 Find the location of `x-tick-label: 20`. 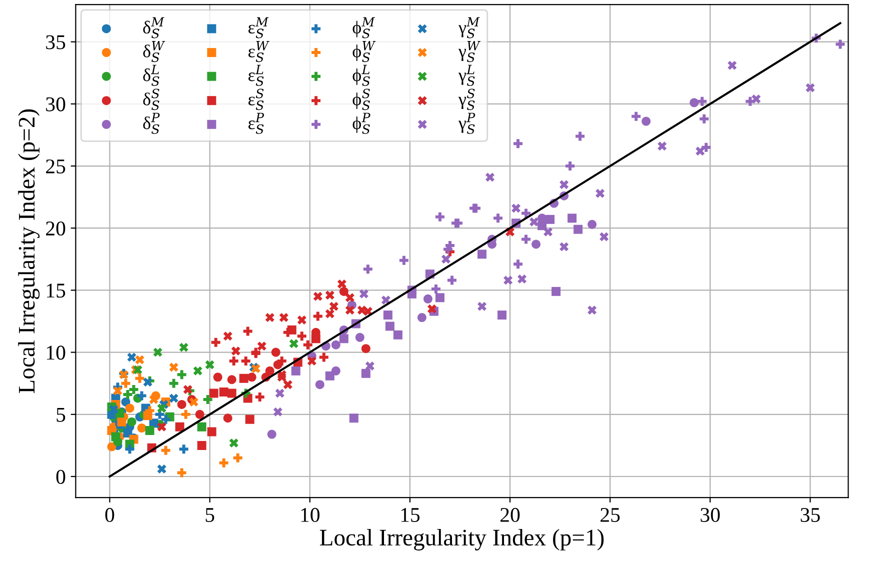

x-tick-label: 20 is located at coordinates (510, 515).